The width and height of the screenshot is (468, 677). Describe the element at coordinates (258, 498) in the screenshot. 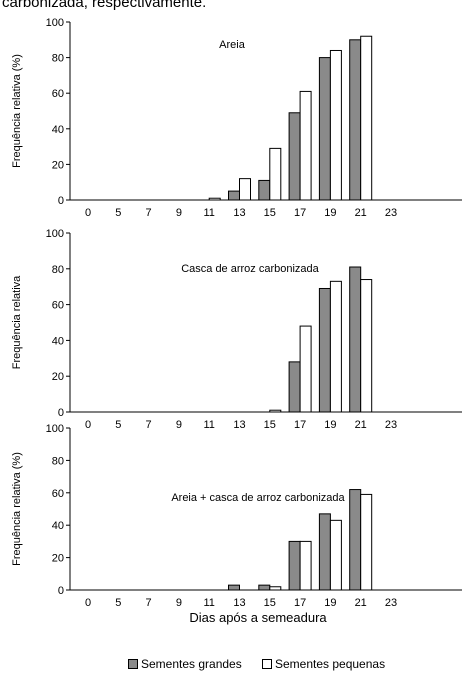

I see `chart-title: Areia + casca de arroz carbonizada` at that location.